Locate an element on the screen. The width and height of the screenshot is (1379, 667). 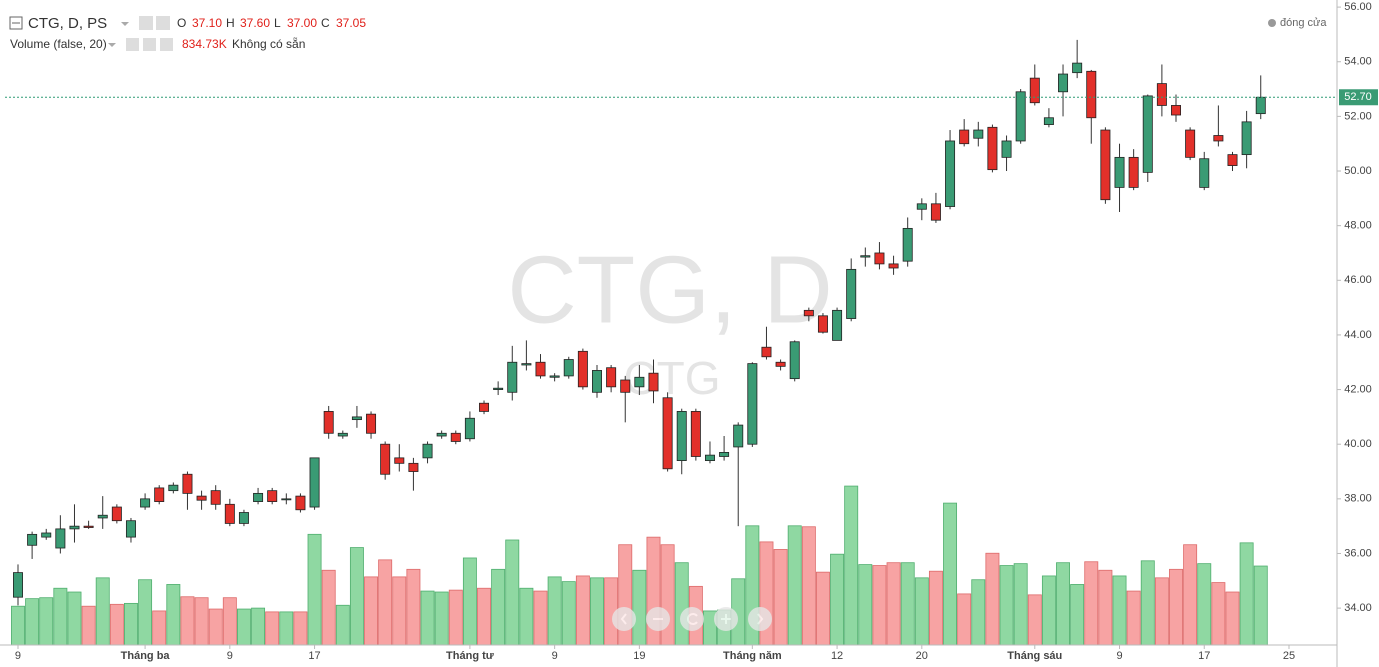
x-tick-label: Tháng sáu is located at coordinates (1034, 656).